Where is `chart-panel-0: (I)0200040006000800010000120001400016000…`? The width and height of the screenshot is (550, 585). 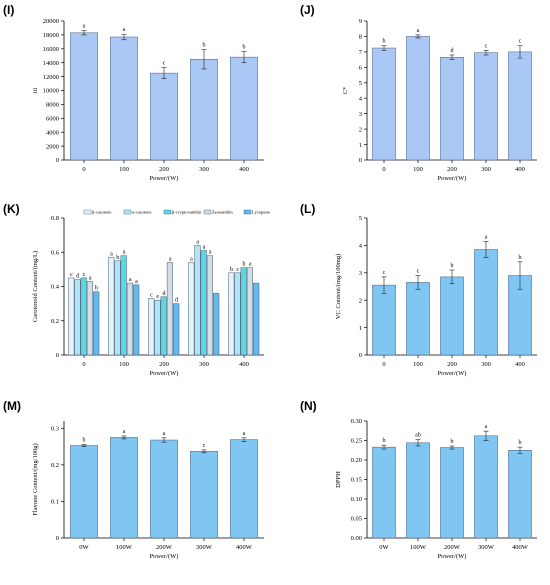
chart-panel-0: (I)0200040006000800010000120001400016000… is located at coordinates (133, 92).